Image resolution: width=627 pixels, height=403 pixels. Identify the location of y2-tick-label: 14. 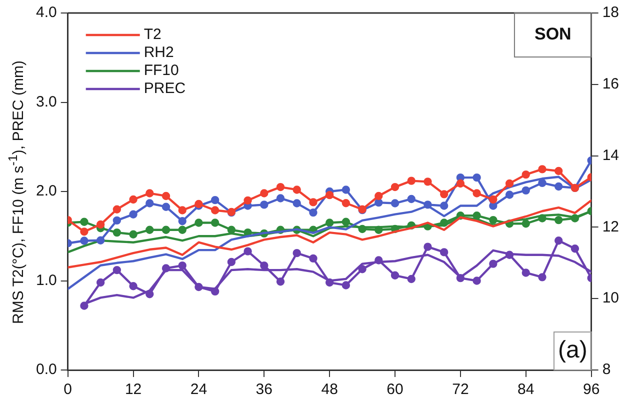
(611, 155).